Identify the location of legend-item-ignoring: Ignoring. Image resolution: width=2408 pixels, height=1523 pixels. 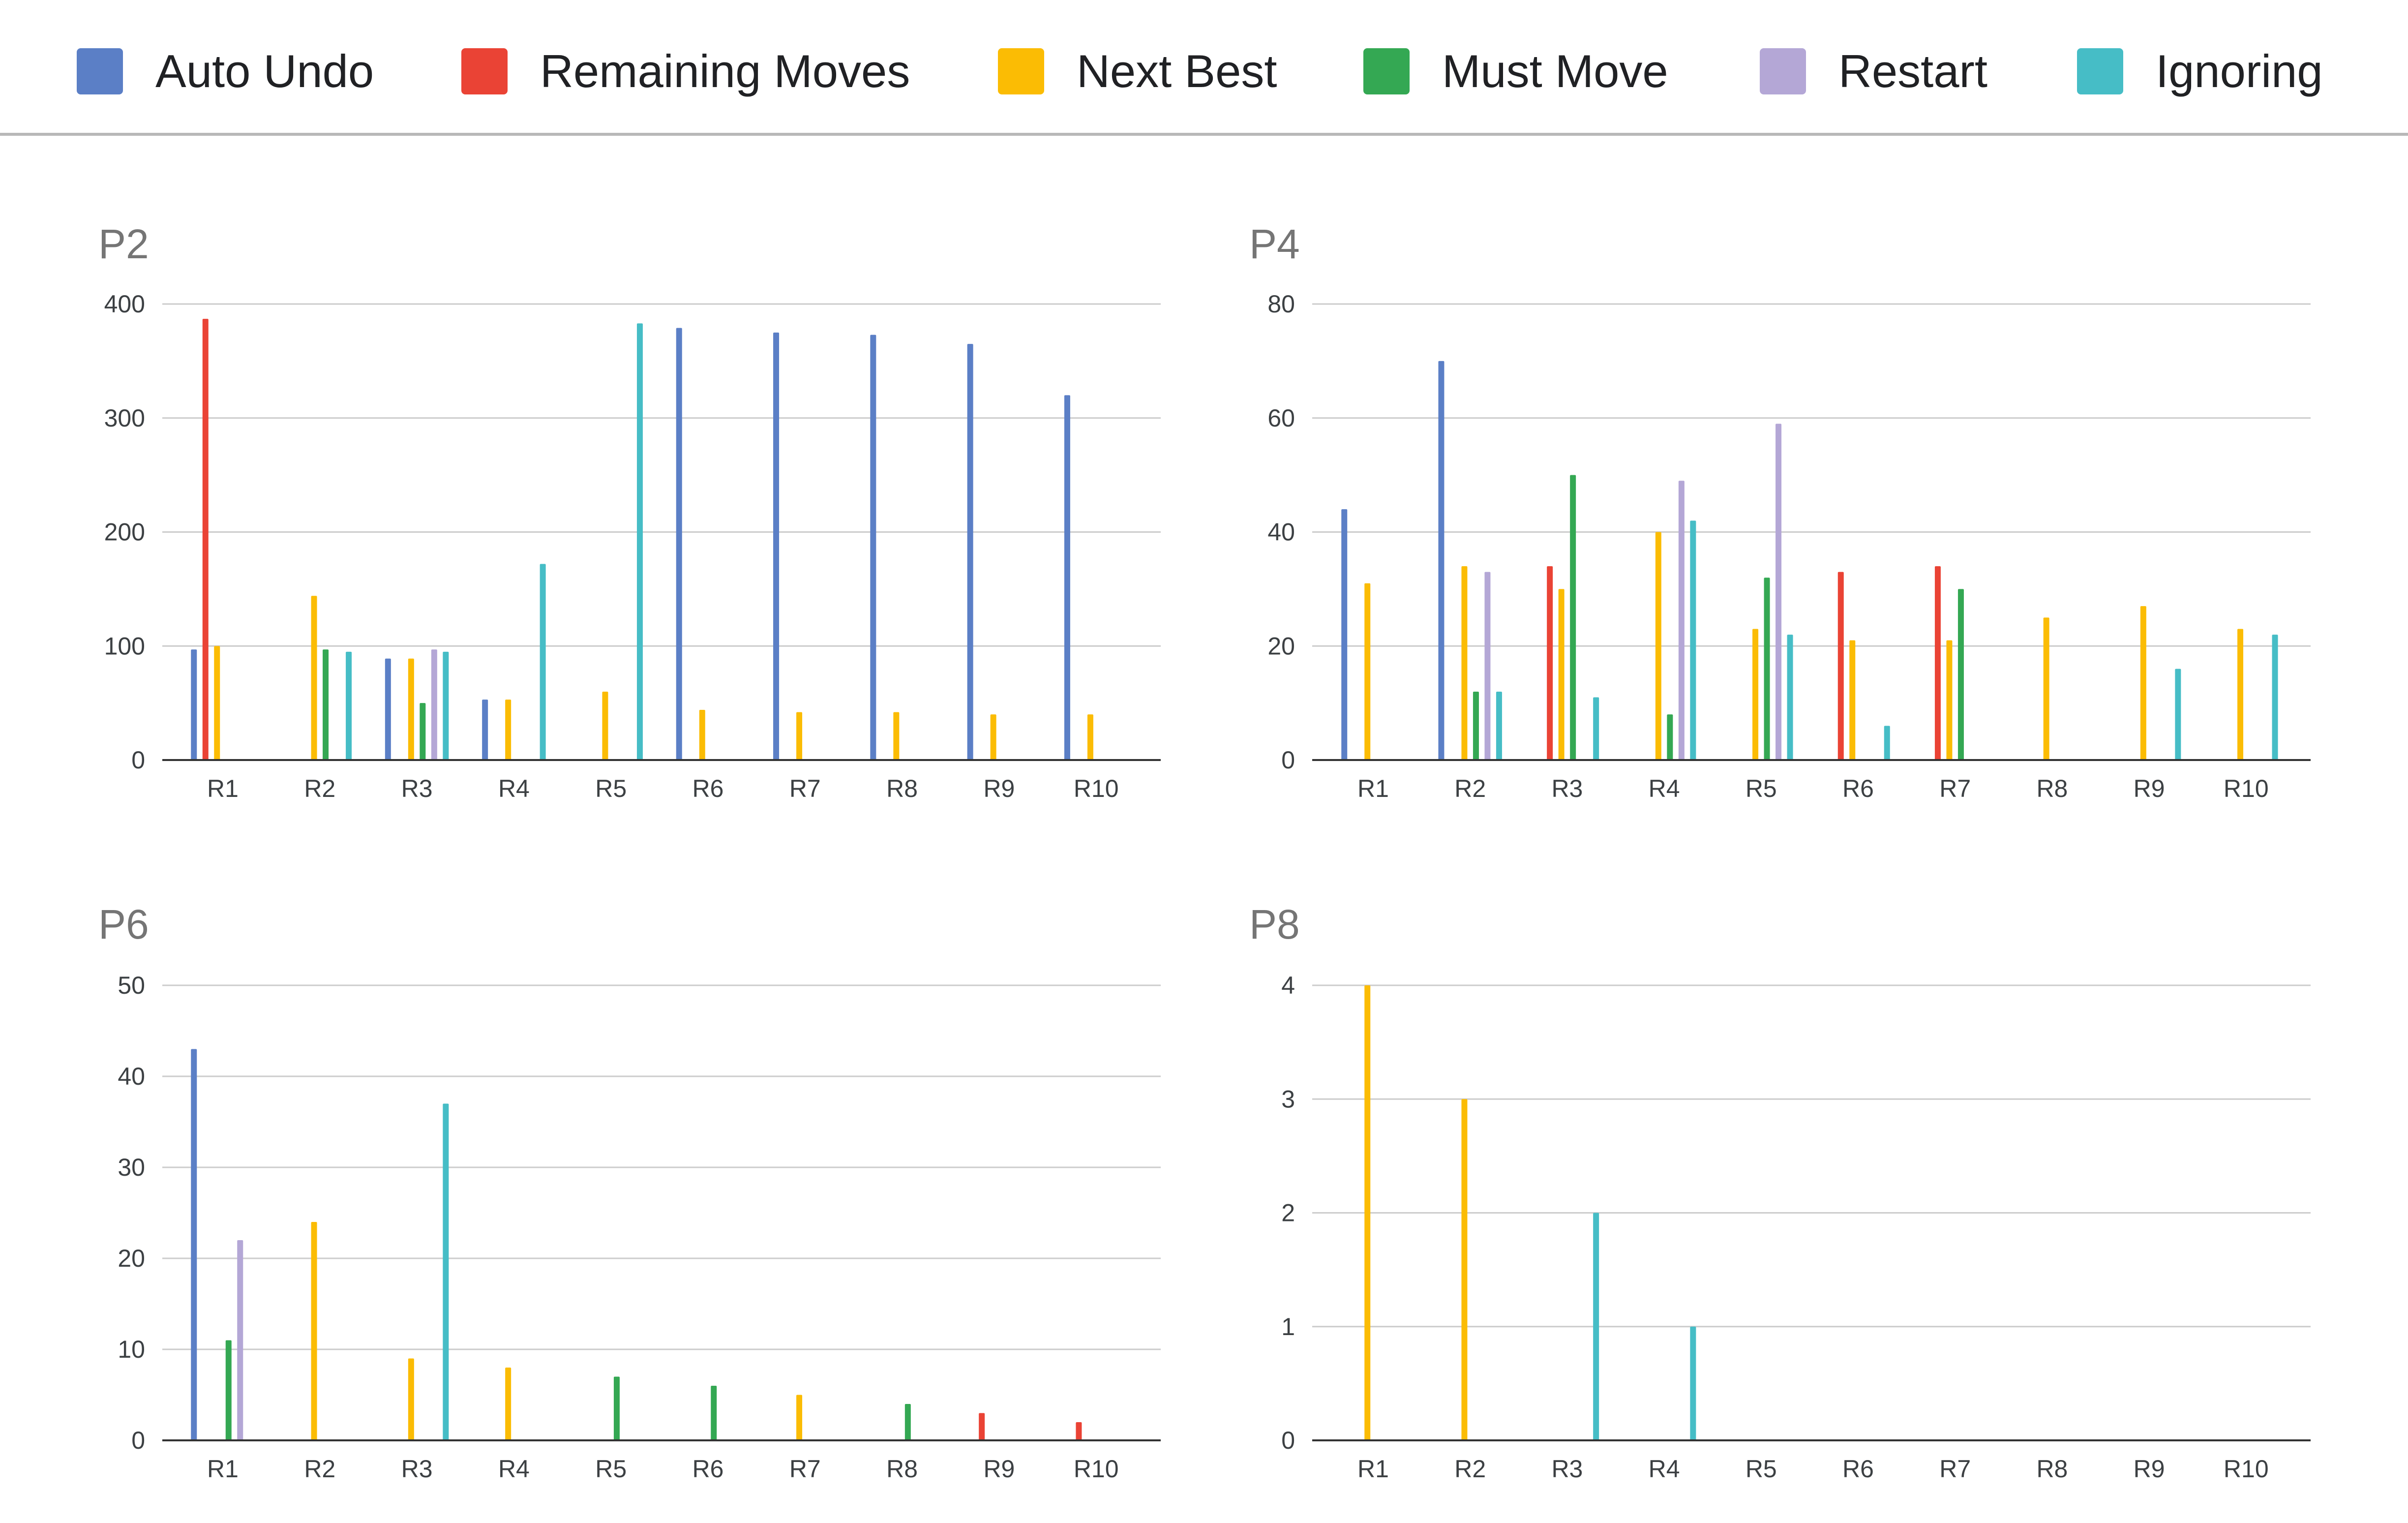
(2200, 71).